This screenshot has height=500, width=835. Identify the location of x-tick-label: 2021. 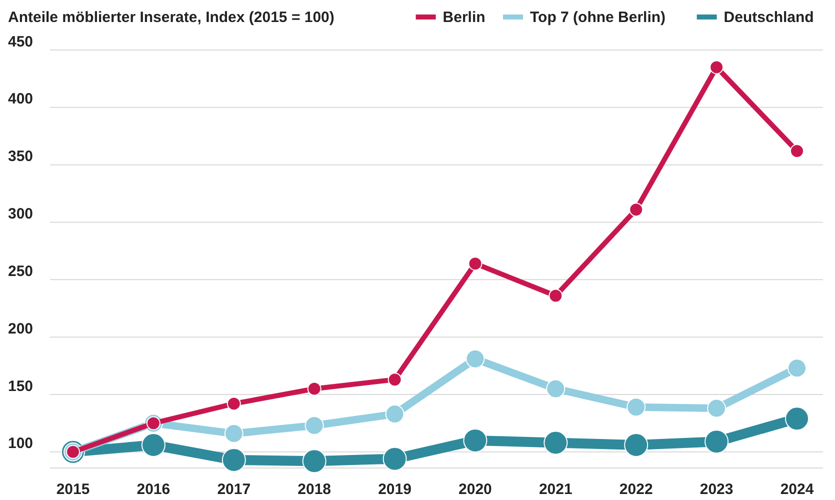
(555, 489).